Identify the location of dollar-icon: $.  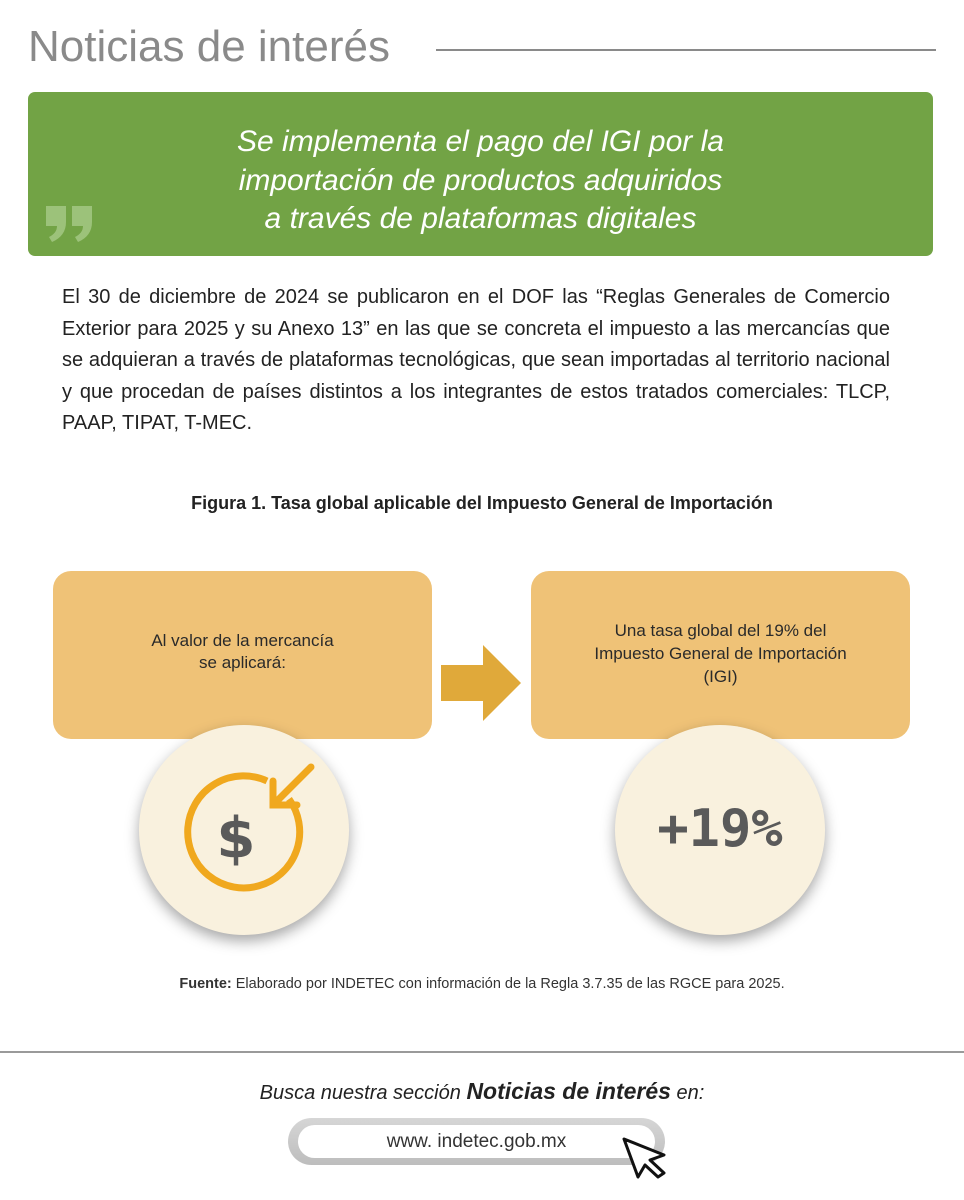
(249, 827).